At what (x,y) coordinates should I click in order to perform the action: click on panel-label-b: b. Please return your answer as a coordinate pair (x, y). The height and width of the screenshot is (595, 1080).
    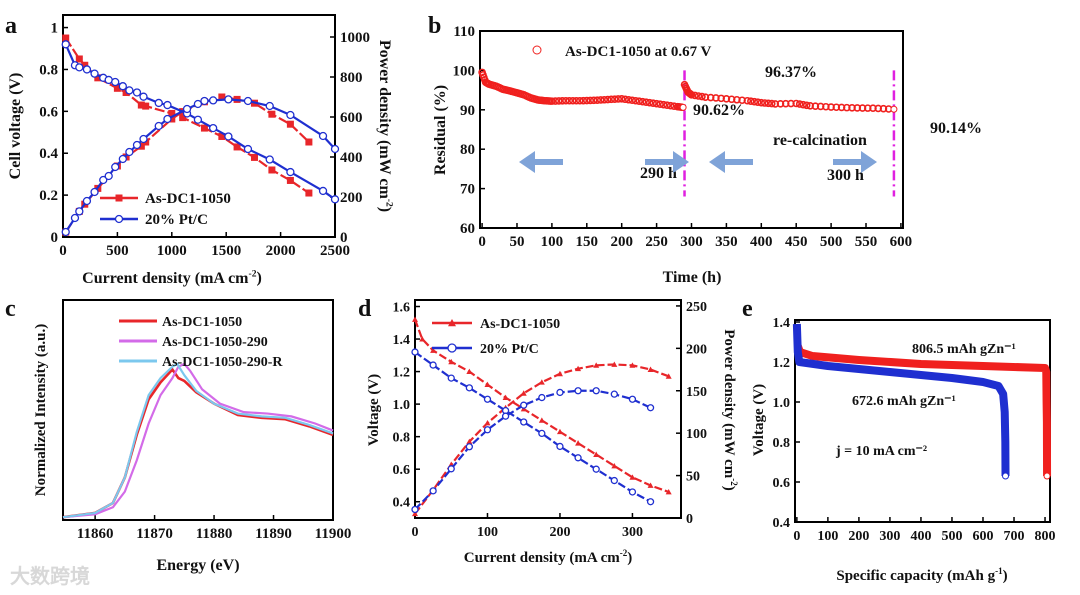
    Looking at the image, I should click on (434, 26).